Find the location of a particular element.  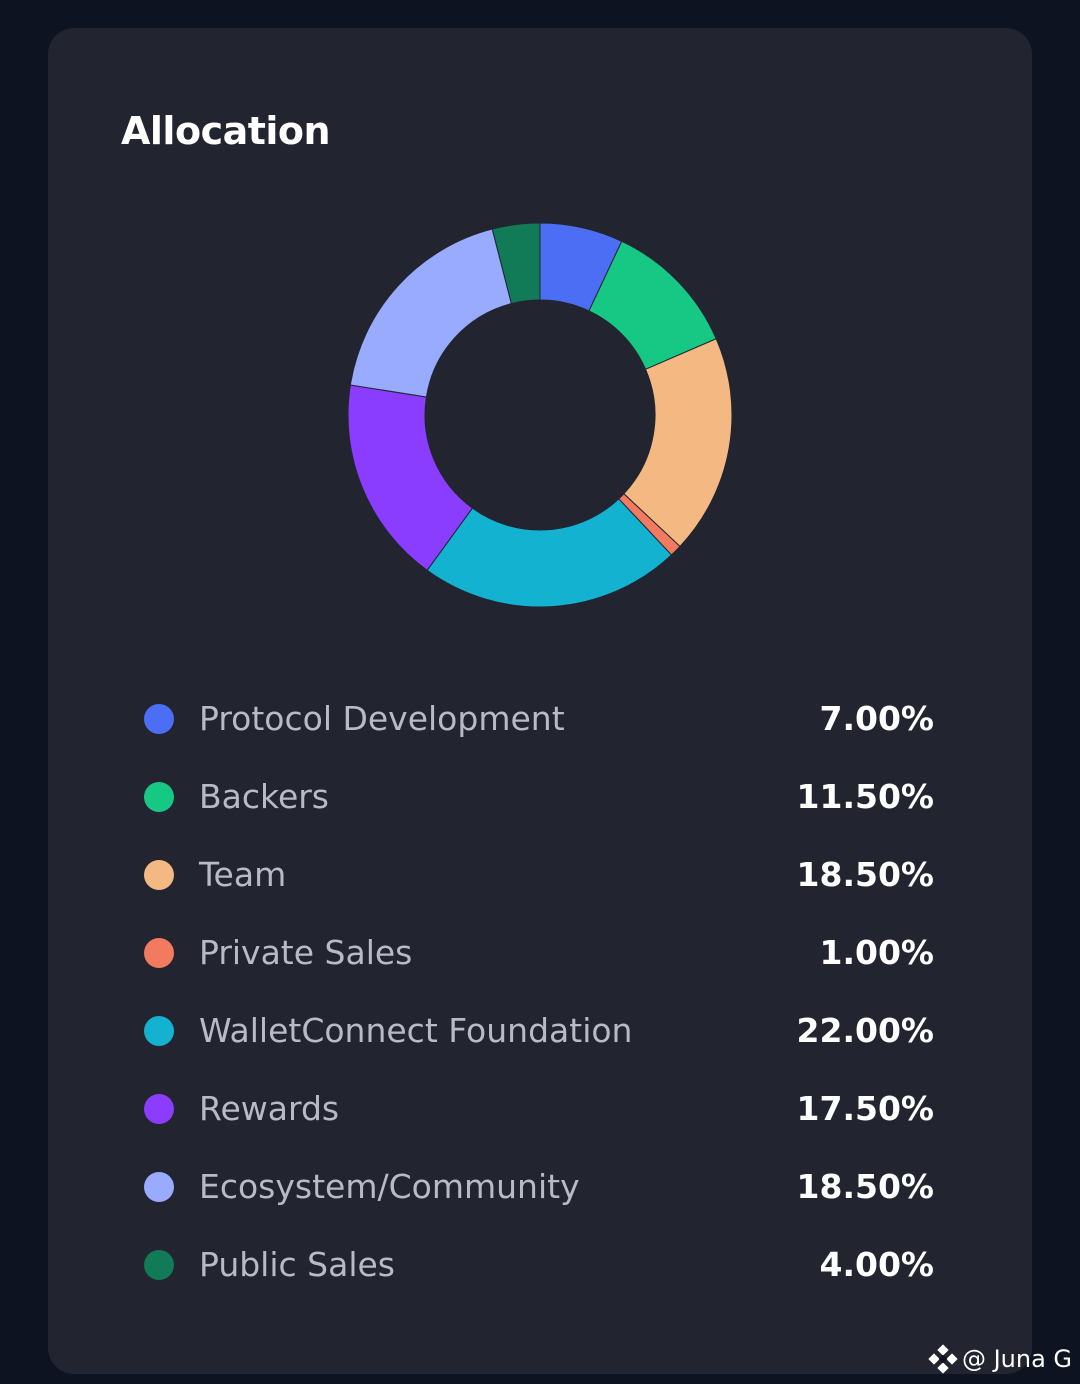

donut-slice-ecosystem-community is located at coordinates (431, 313).